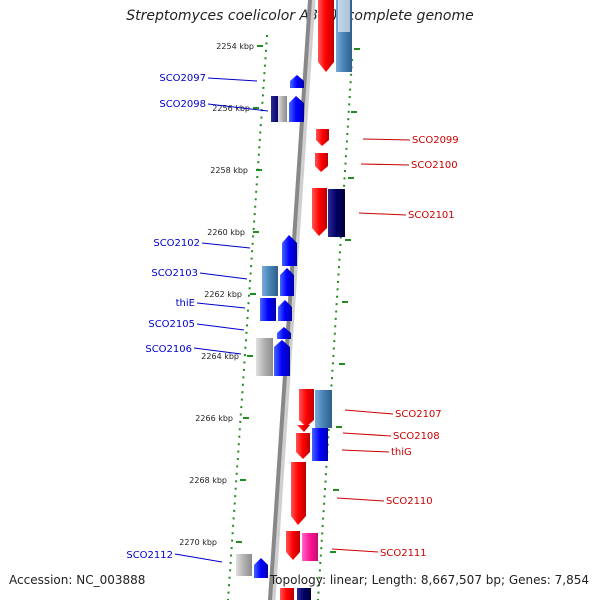 The image size is (600, 600). I want to click on gene-label-sco2100: SCO2100, so click(409, 165).